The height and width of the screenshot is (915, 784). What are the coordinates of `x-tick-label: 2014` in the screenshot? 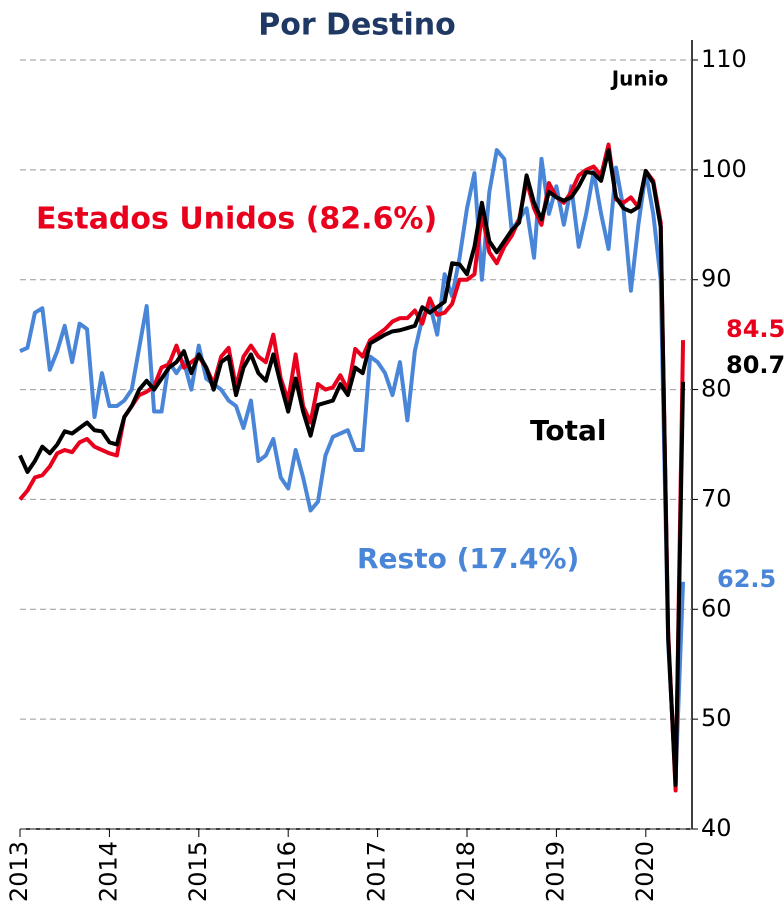 It's located at (108, 871).